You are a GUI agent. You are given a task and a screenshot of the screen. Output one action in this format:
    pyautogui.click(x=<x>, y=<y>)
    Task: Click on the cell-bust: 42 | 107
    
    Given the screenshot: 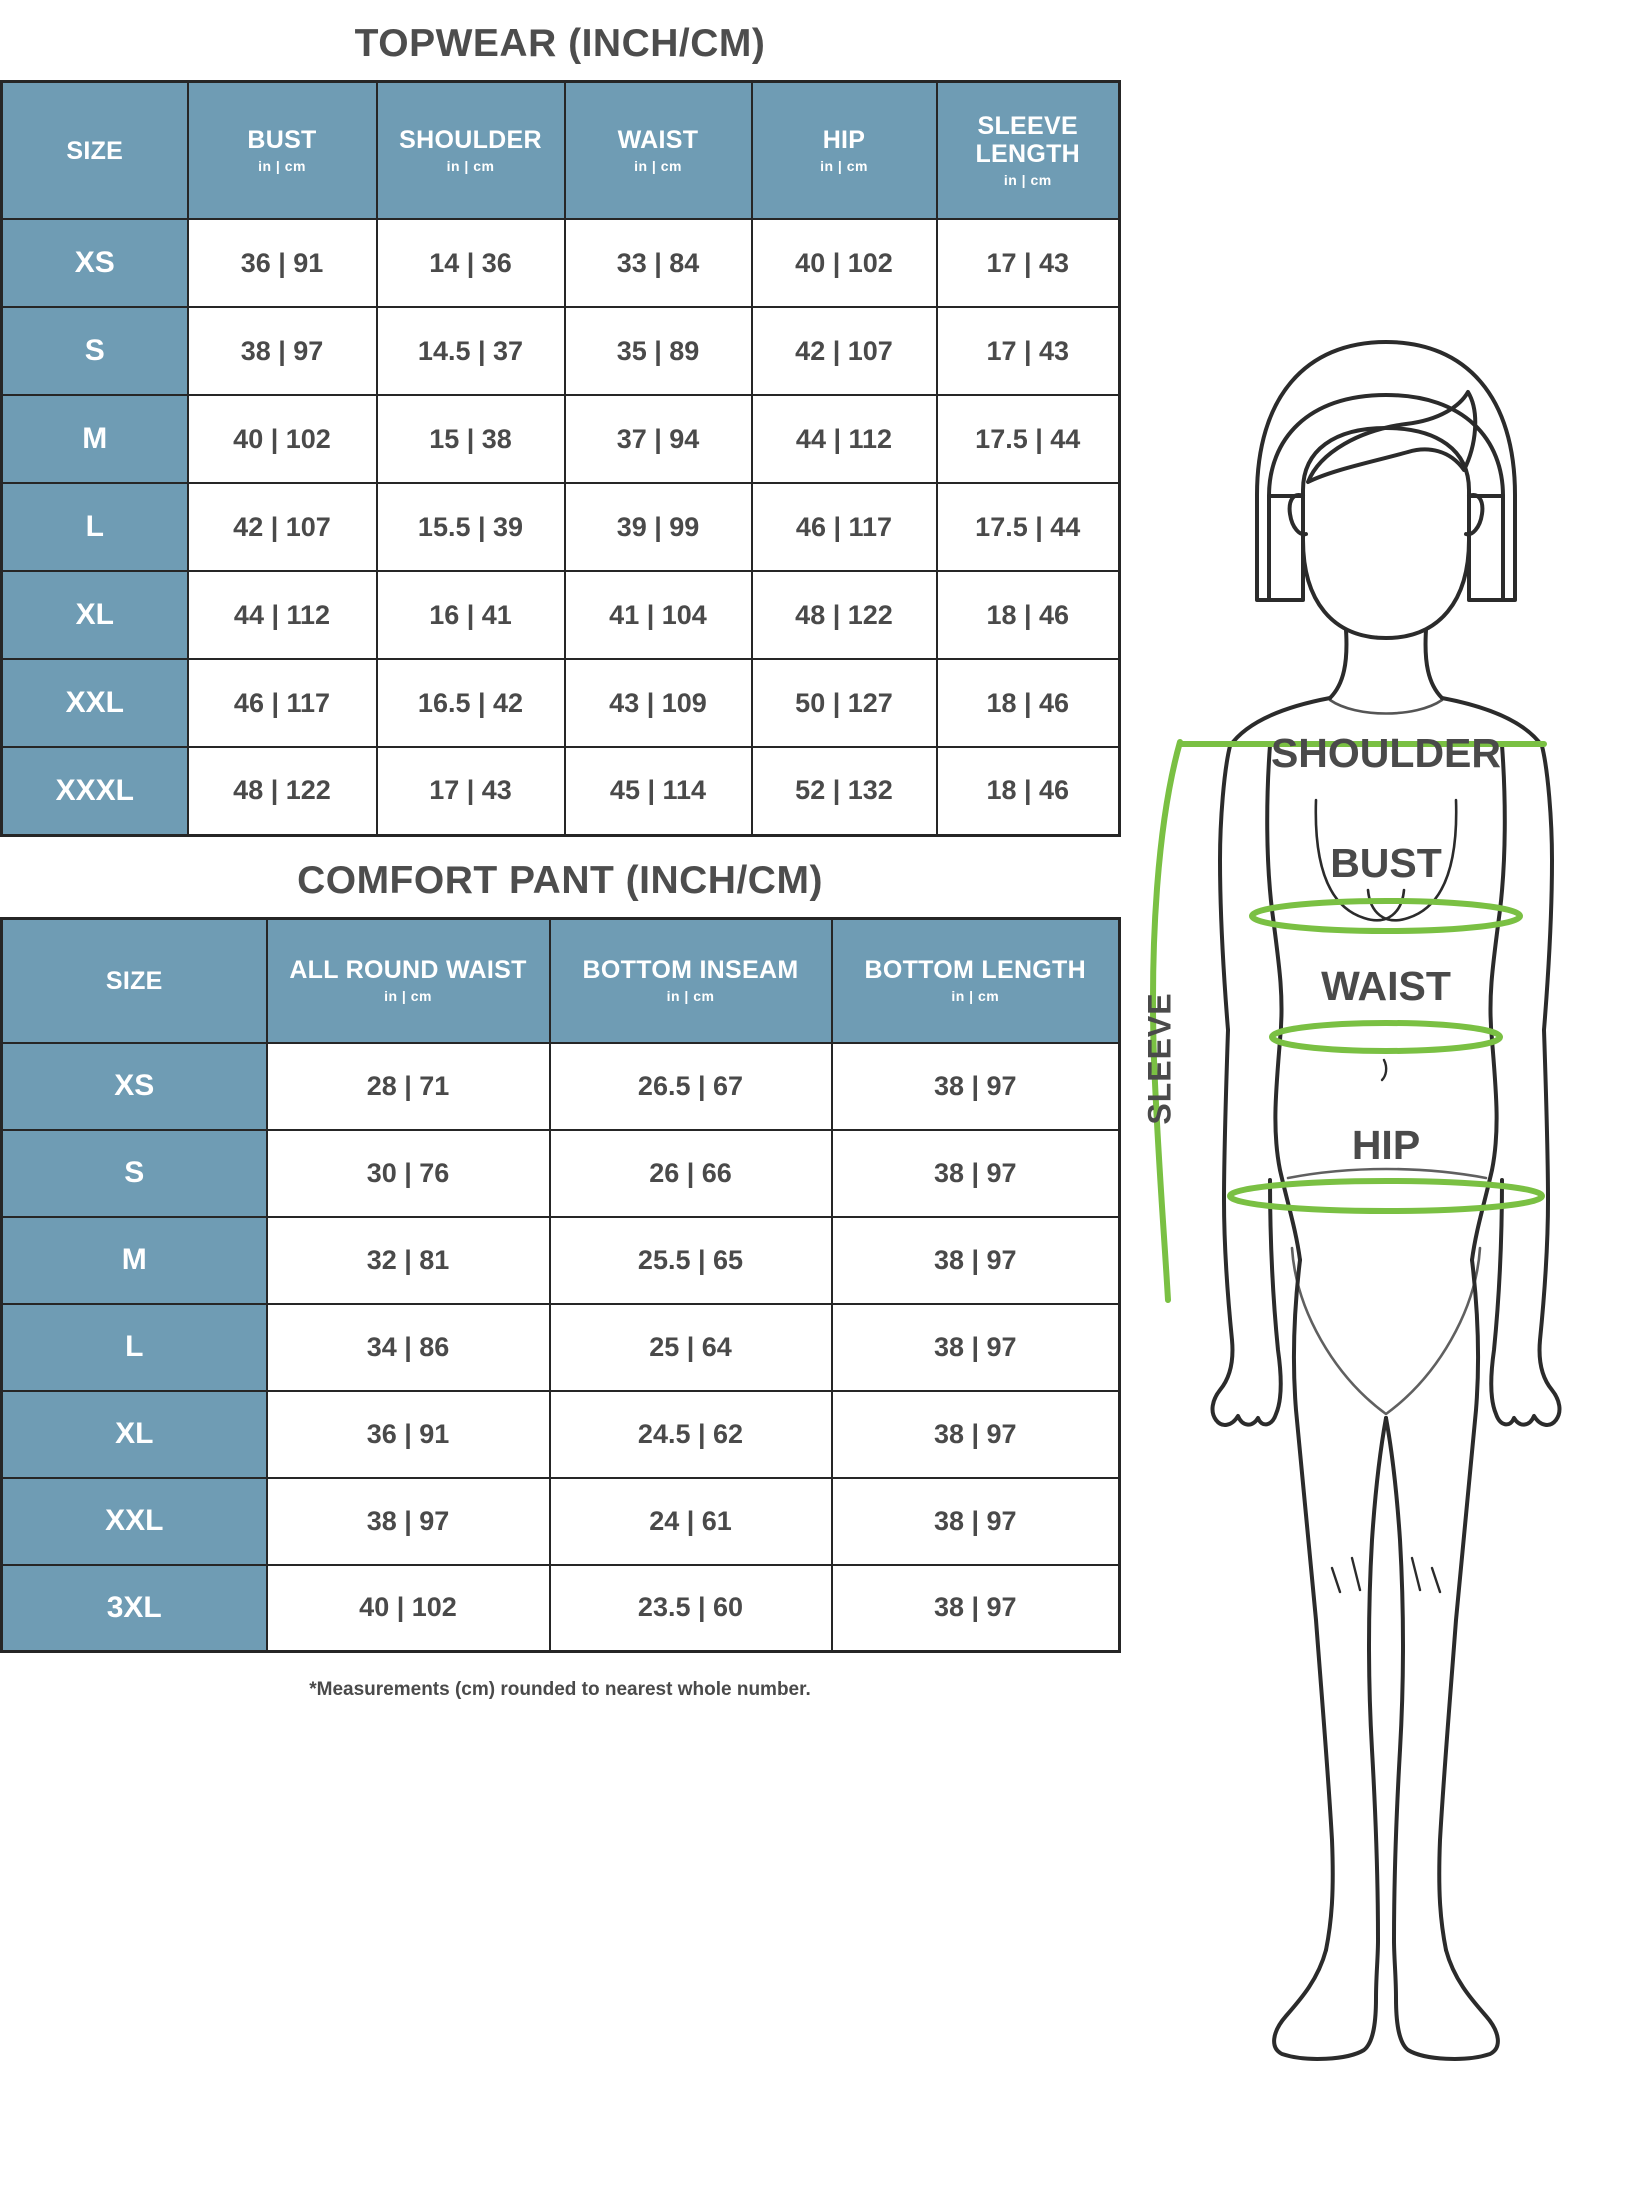 What is the action you would take?
    pyautogui.click(x=282, y=527)
    